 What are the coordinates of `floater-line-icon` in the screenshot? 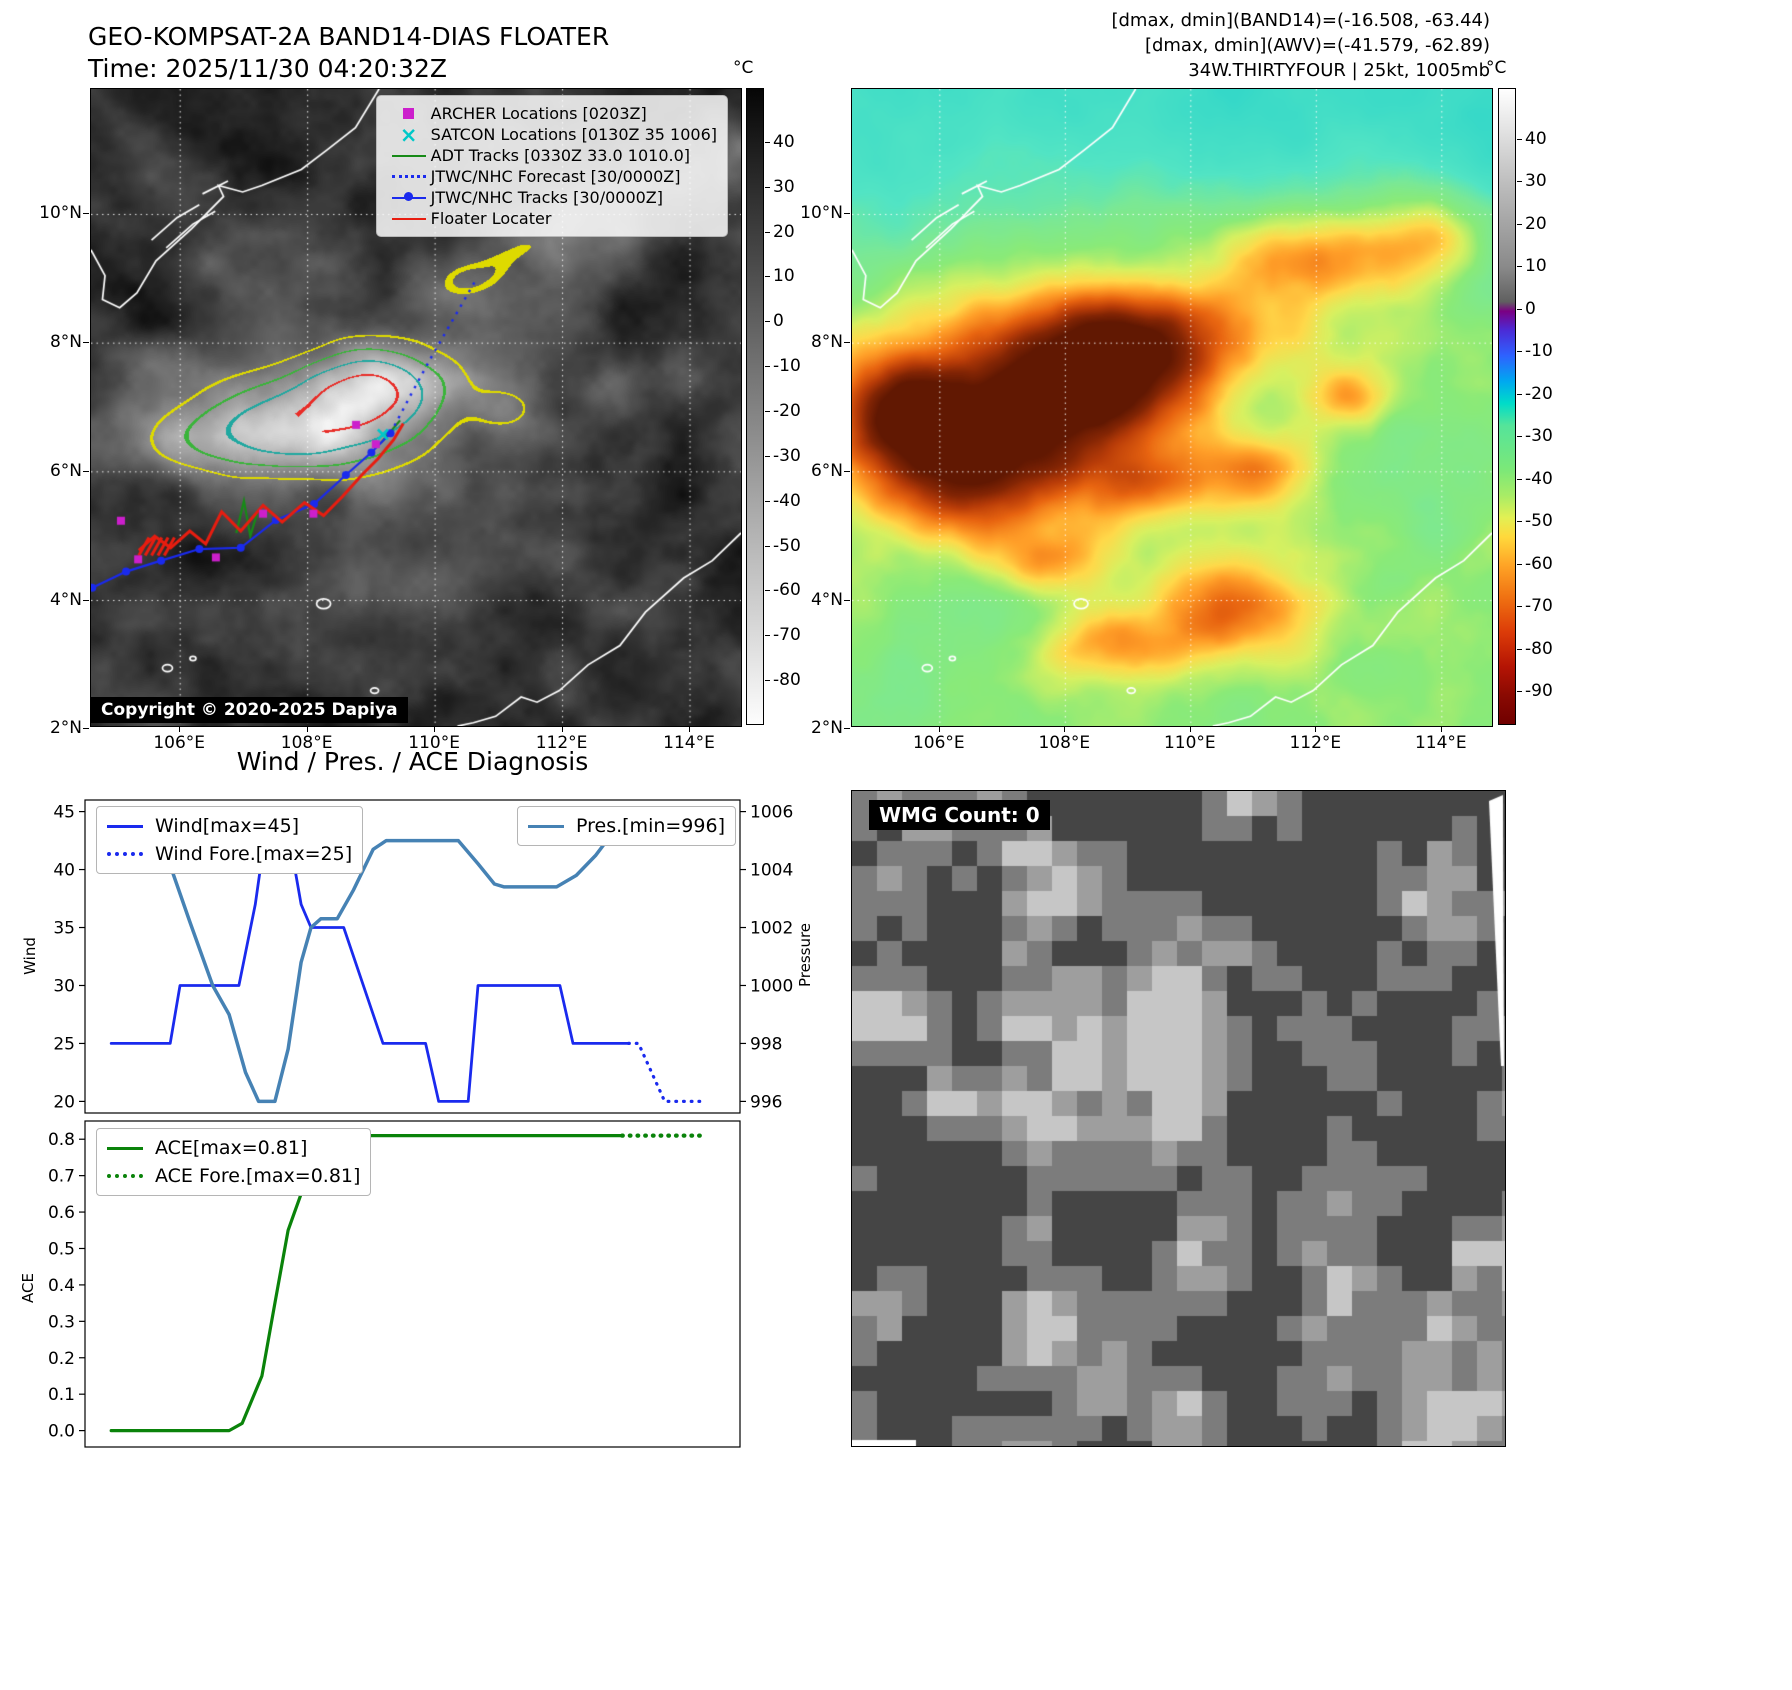 It's located at (409, 218).